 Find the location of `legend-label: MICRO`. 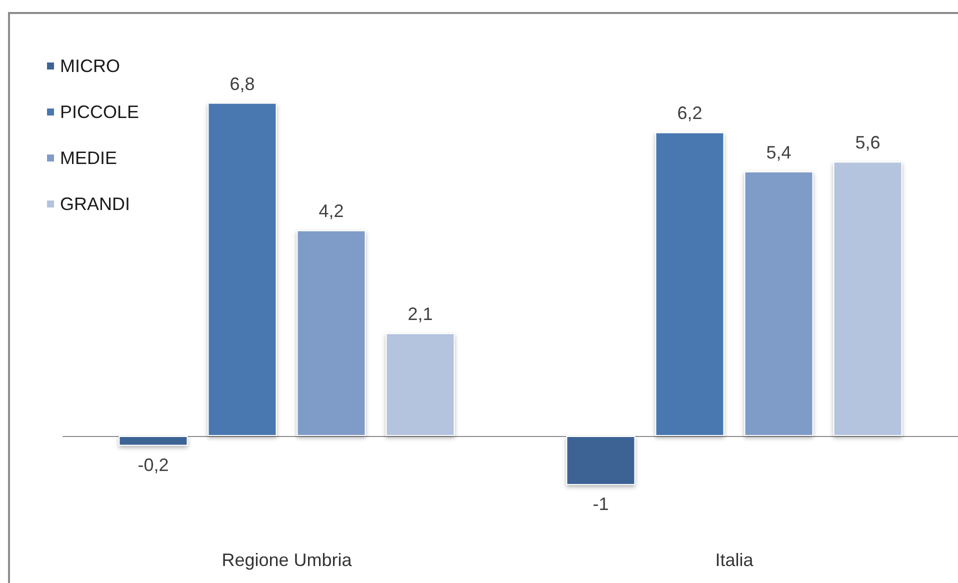

legend-label: MICRO is located at coordinates (90, 66).